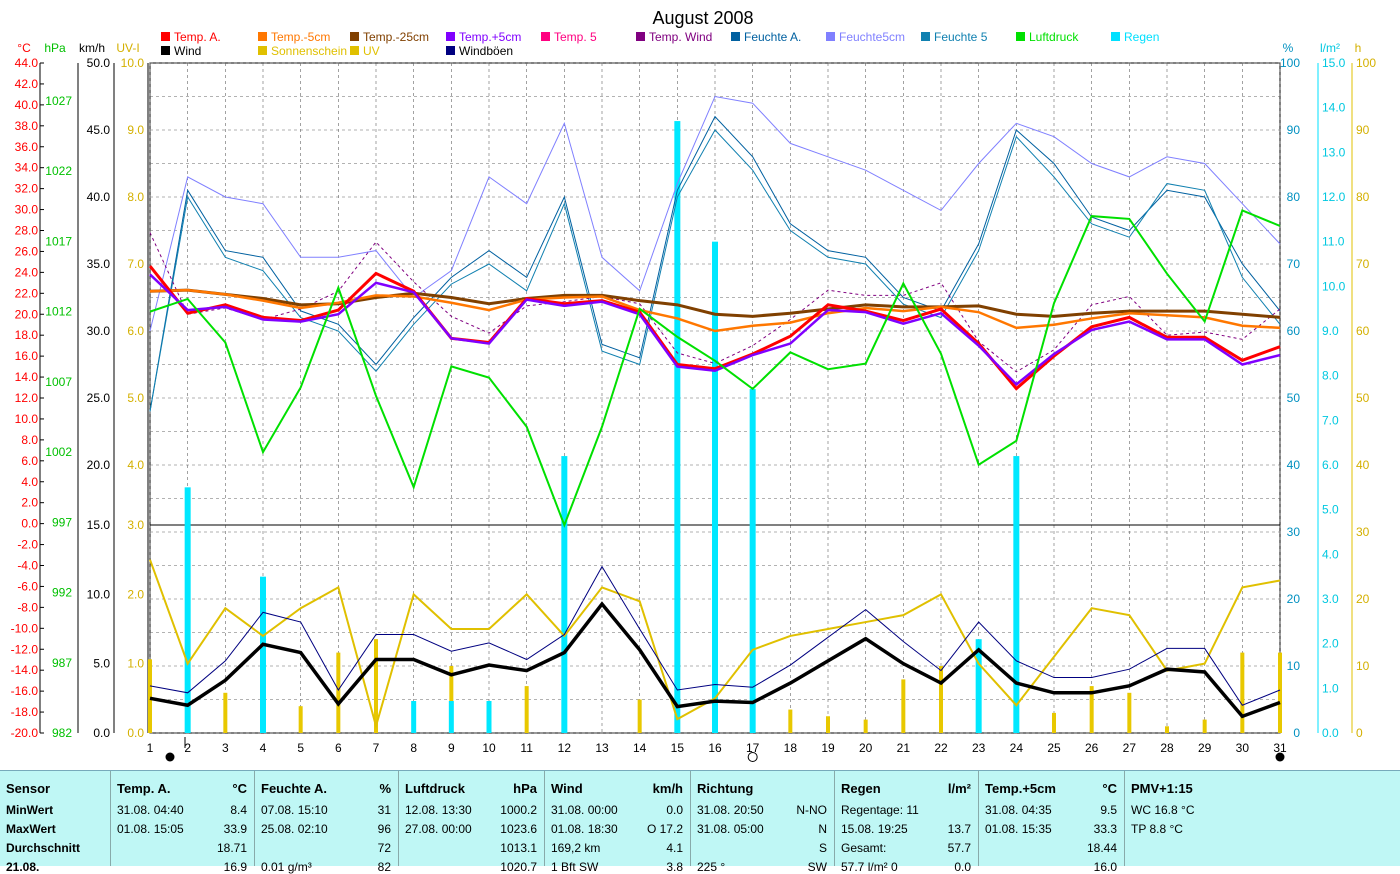 This screenshot has width=1400, height=874. Describe the element at coordinates (135, 398) in the screenshot. I see `uv-tick-label: 5.0` at that location.